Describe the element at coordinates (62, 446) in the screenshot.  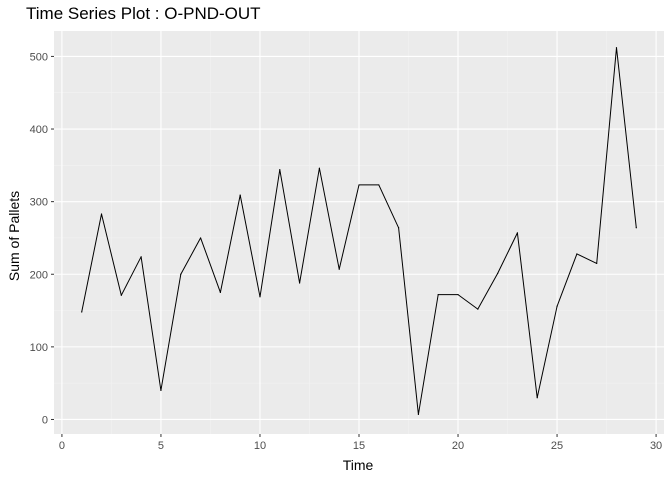
I see `x-tick-label: 0` at that location.